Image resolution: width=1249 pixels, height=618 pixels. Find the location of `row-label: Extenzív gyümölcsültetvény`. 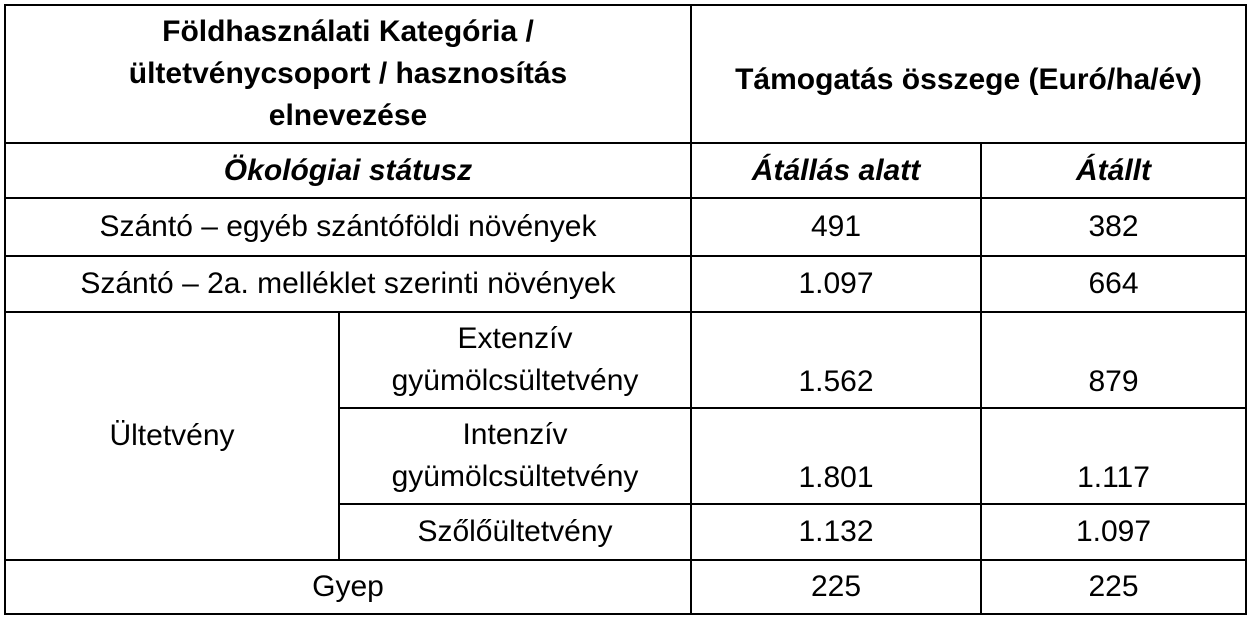

row-label: Extenzív gyümölcsültetvény is located at coordinates (515, 360).